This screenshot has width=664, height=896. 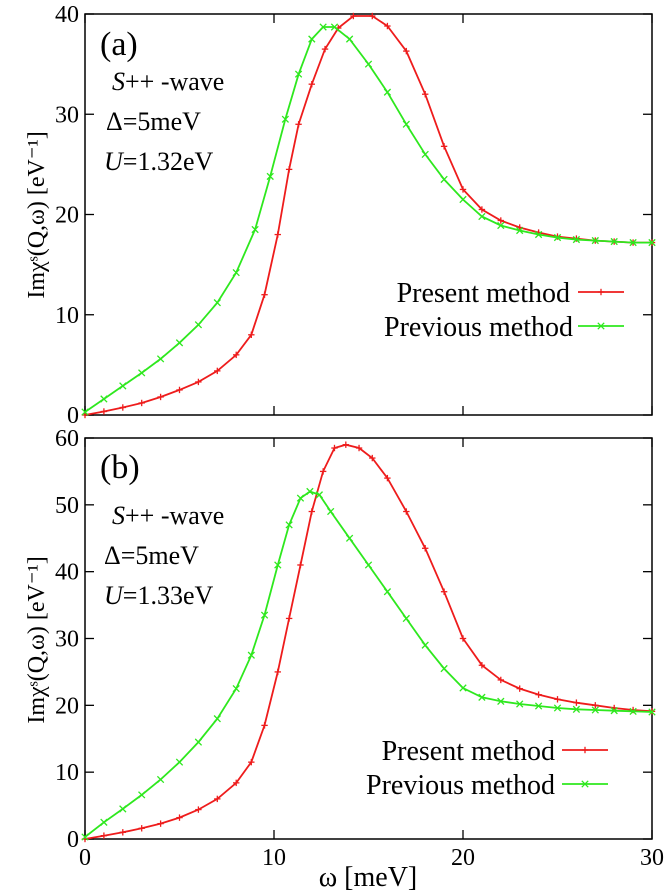 What do you see at coordinates (652, 858) in the screenshot?
I see `x-tick-label: 30` at bounding box center [652, 858].